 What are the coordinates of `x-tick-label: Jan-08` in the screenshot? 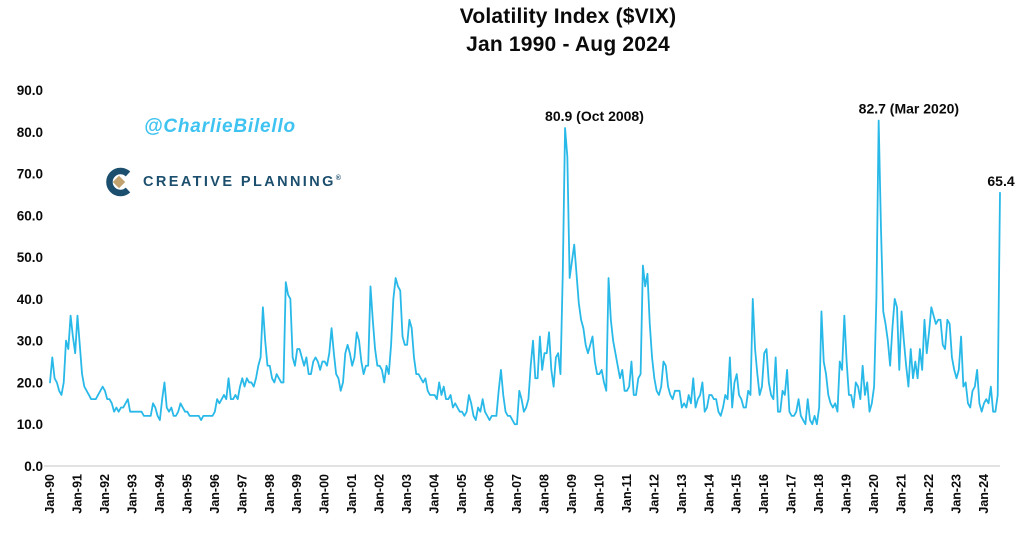 It's located at (544, 494).